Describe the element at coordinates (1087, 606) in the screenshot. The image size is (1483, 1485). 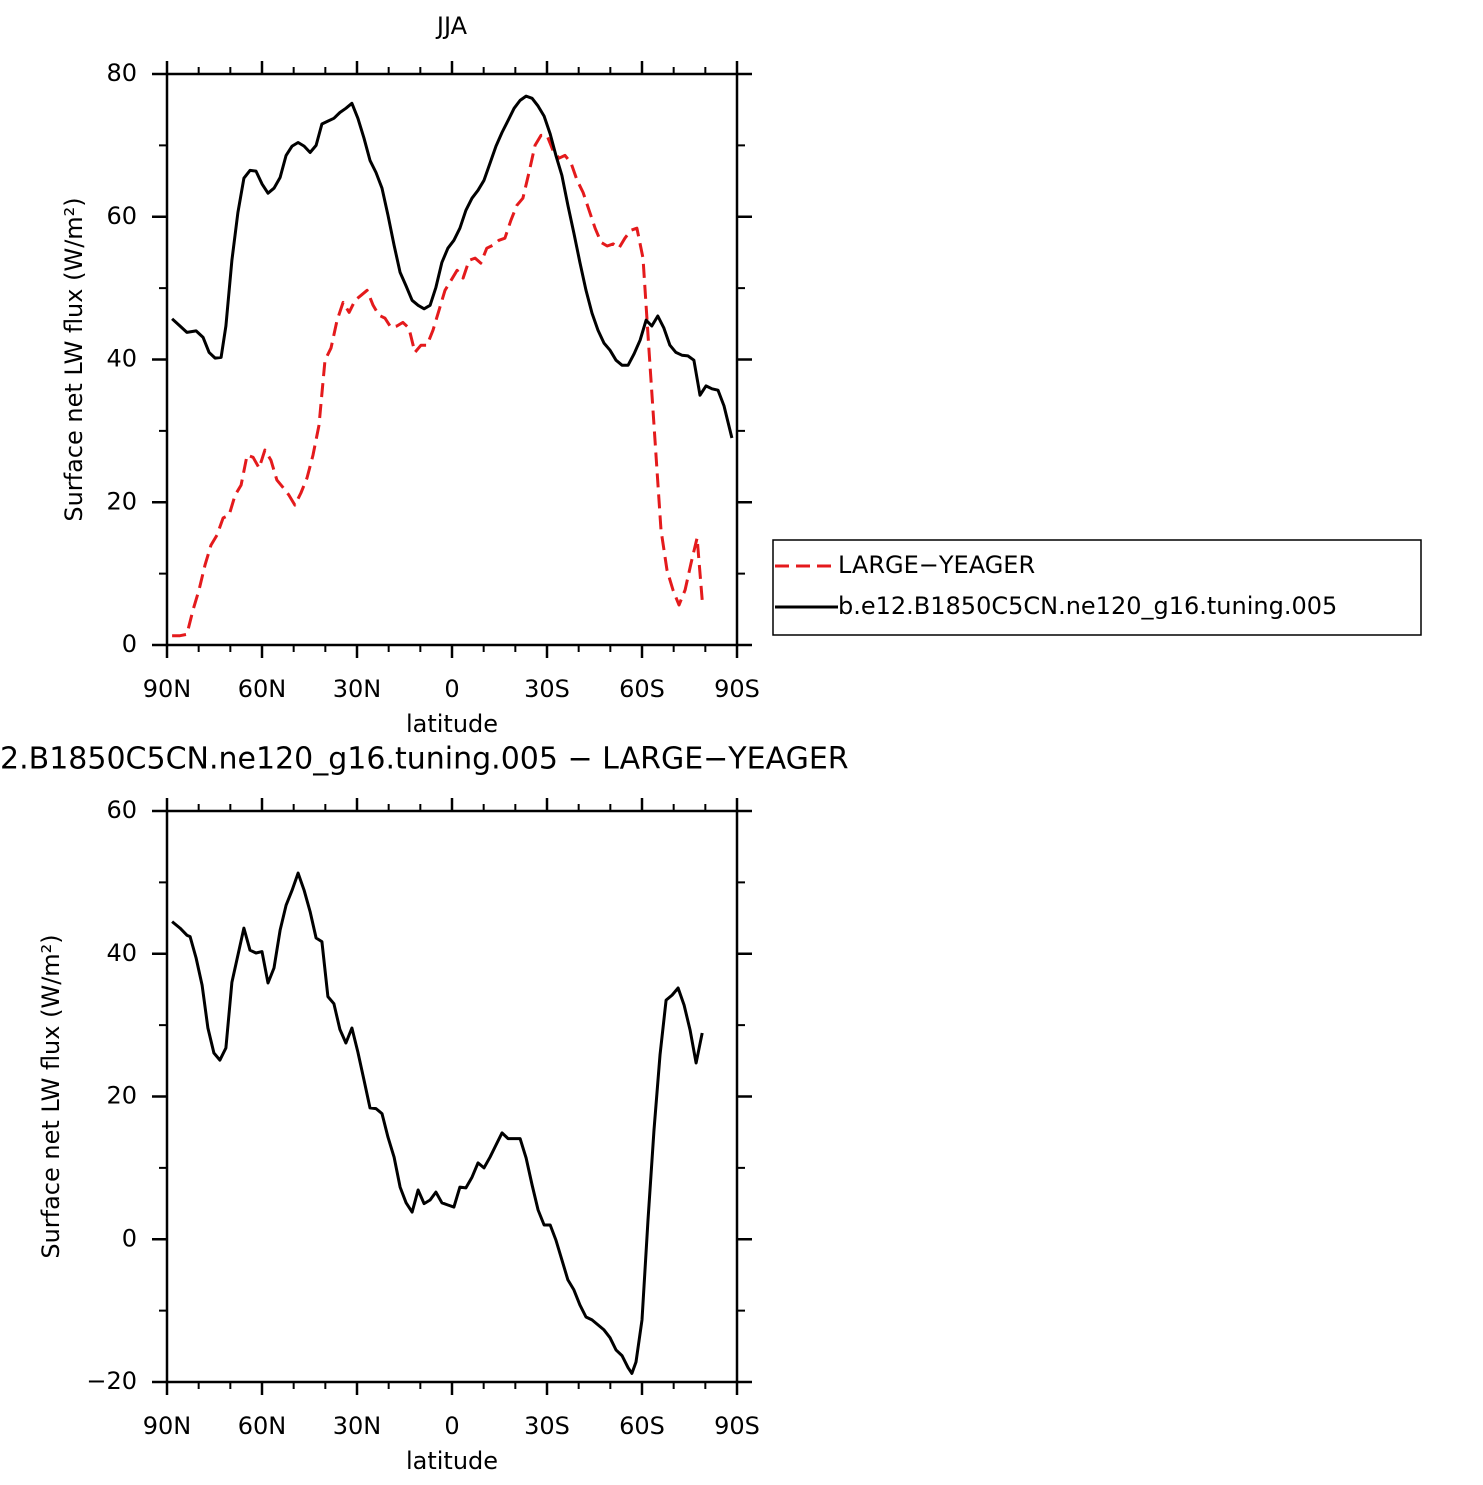
I see `legend-label: b.e12.B1850C5CN.ne120_g16.tuning.005` at that location.